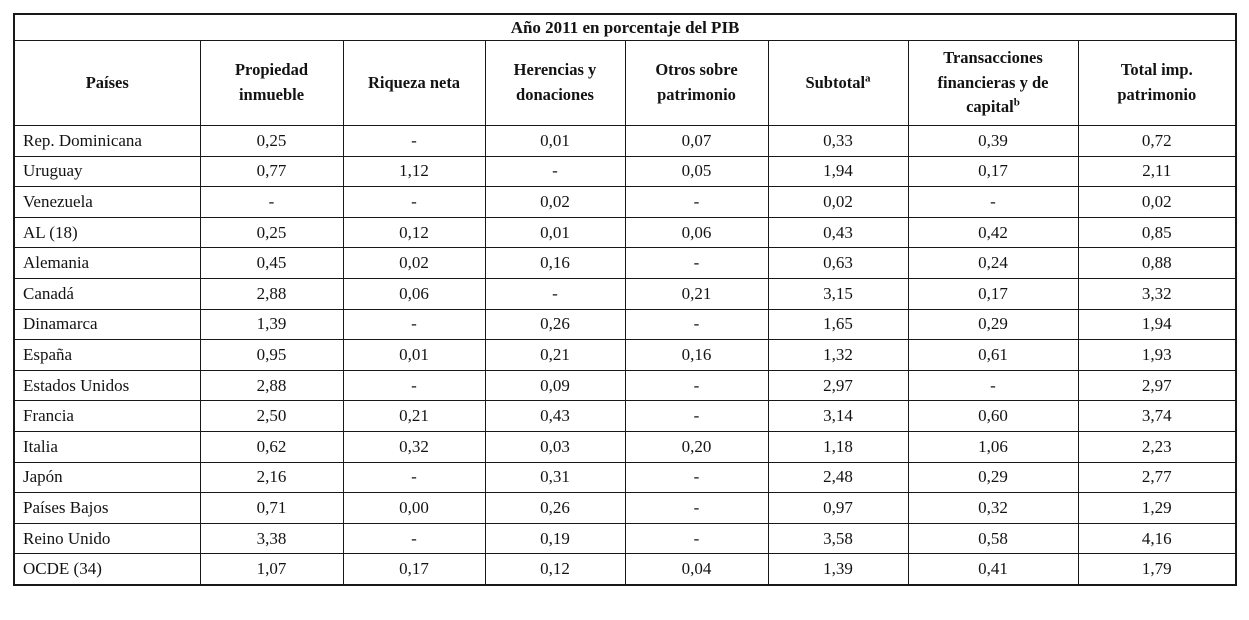 Image resolution: width=1249 pixels, height=620 pixels. What do you see at coordinates (696, 355) in the screenshot?
I see `value-cell: 0,16` at bounding box center [696, 355].